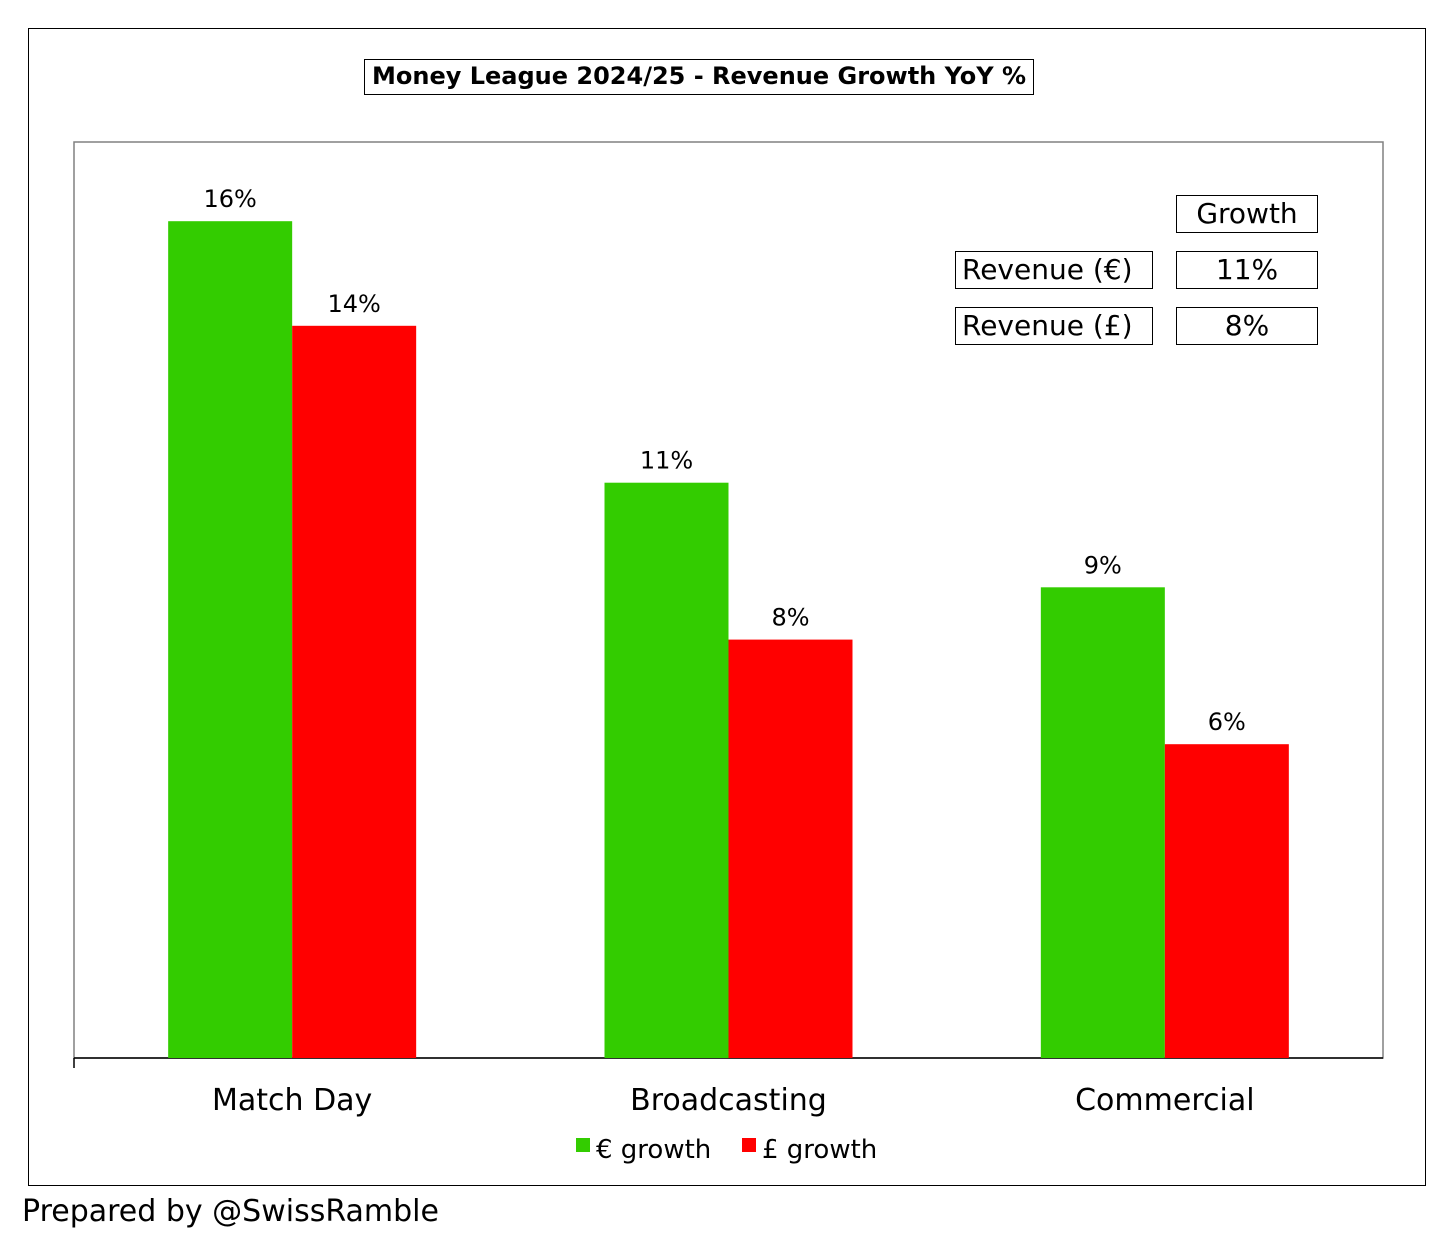  What do you see at coordinates (1247, 326) in the screenshot?
I see `inset-row-value-gbp: 8%` at bounding box center [1247, 326].